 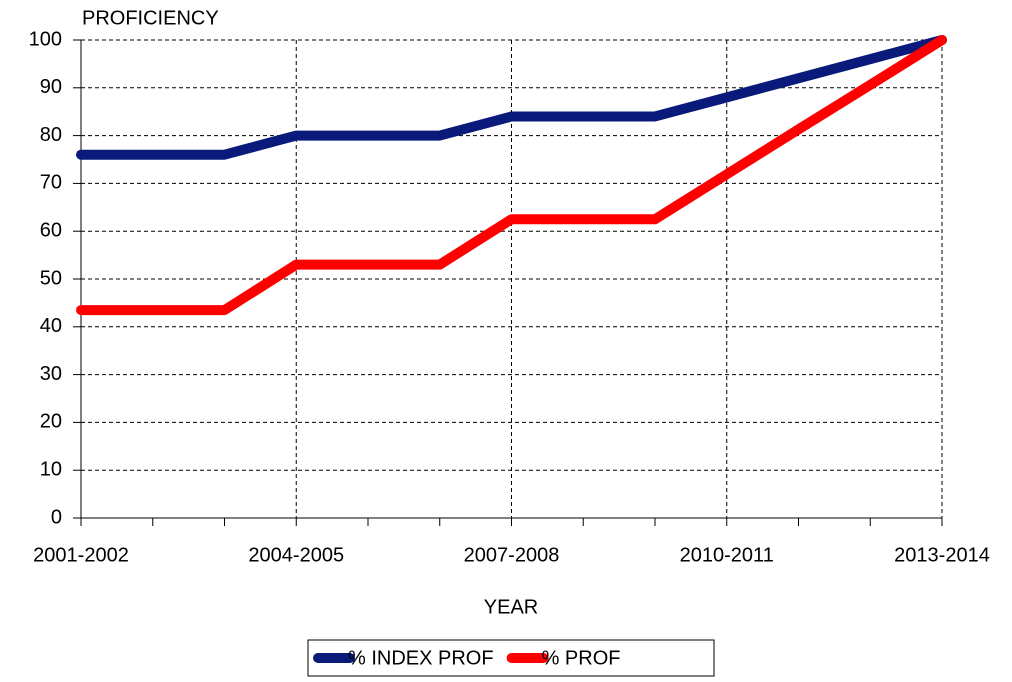 I want to click on y-tick-label: 30, so click(x=51, y=374).